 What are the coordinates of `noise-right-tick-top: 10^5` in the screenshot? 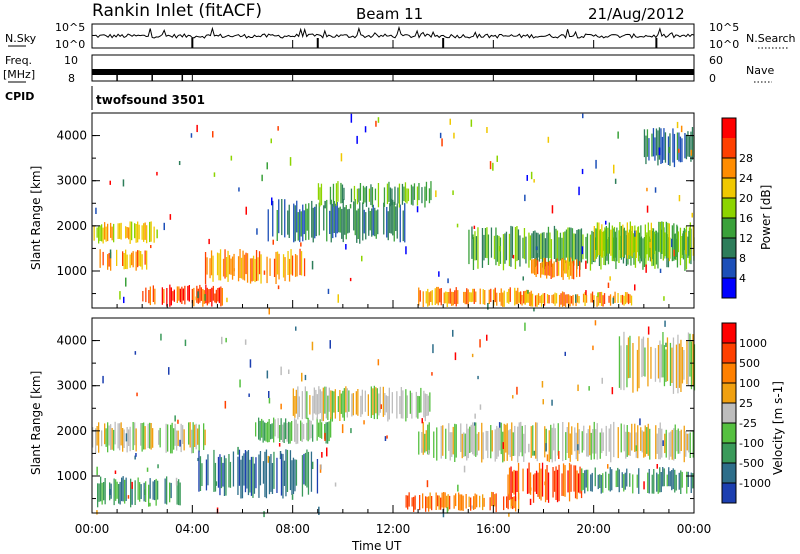 It's located at (724, 27).